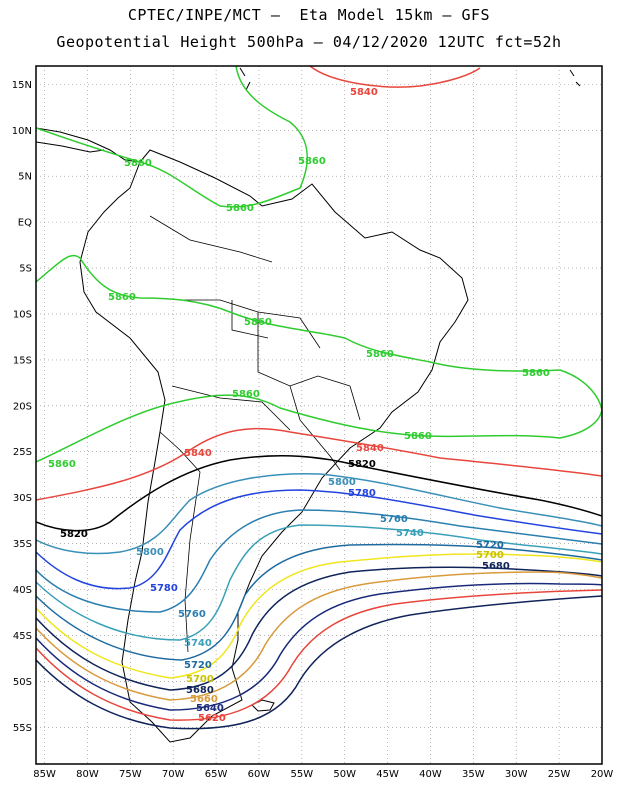 The width and height of the screenshot is (618, 800). I want to click on contour-label-5640: 5640, so click(210, 708).